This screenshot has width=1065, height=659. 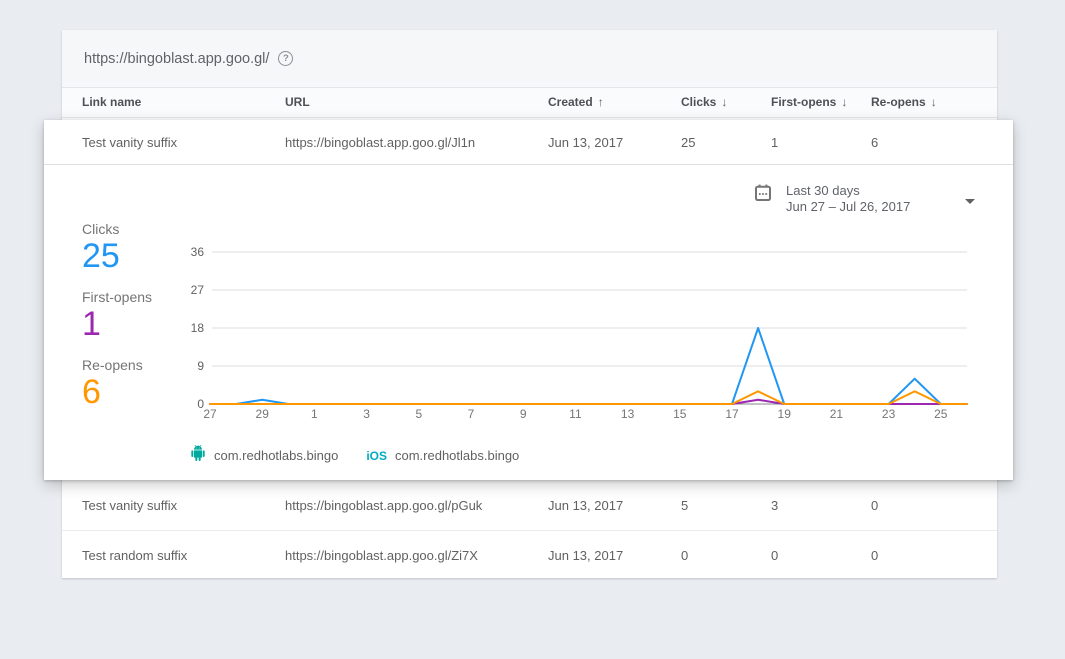 I want to click on date-range-label: Last 30 days, so click(x=823, y=190).